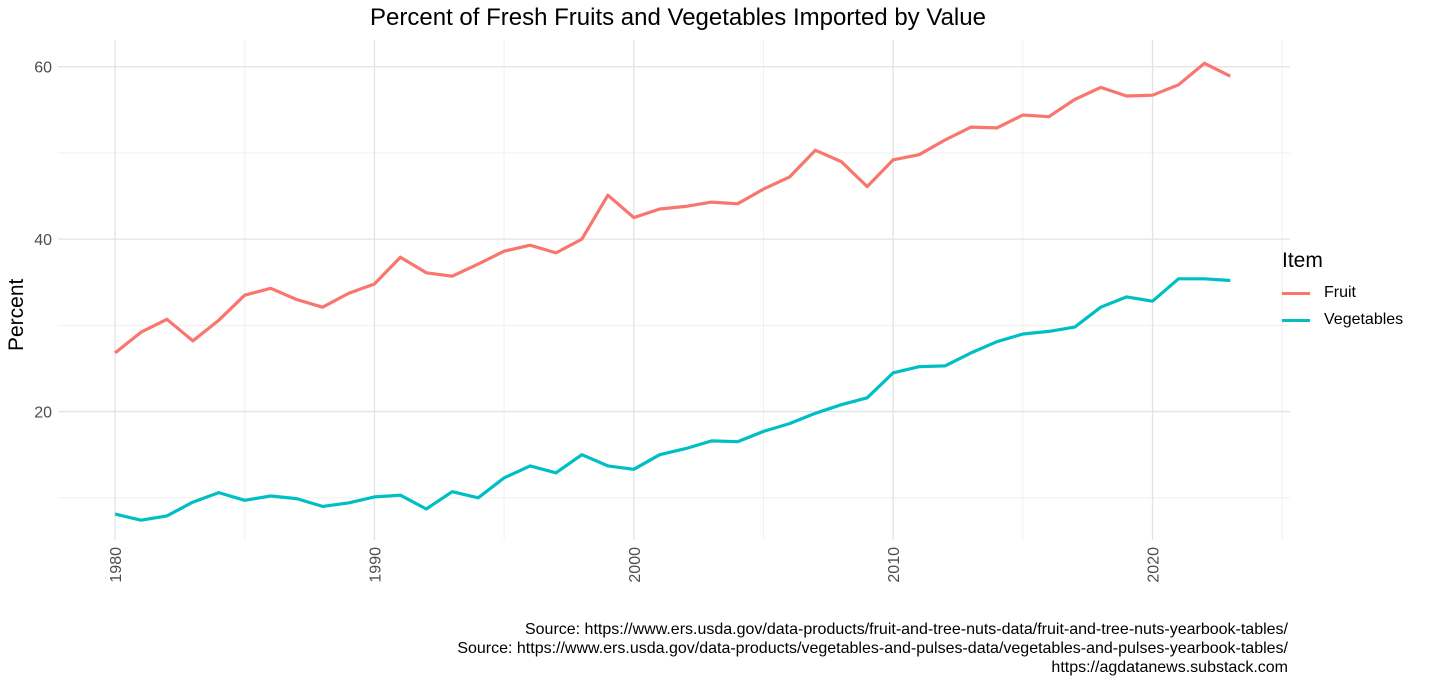  What do you see at coordinates (1340, 292) in the screenshot?
I see `legend-label-fruit: Fruit` at bounding box center [1340, 292].